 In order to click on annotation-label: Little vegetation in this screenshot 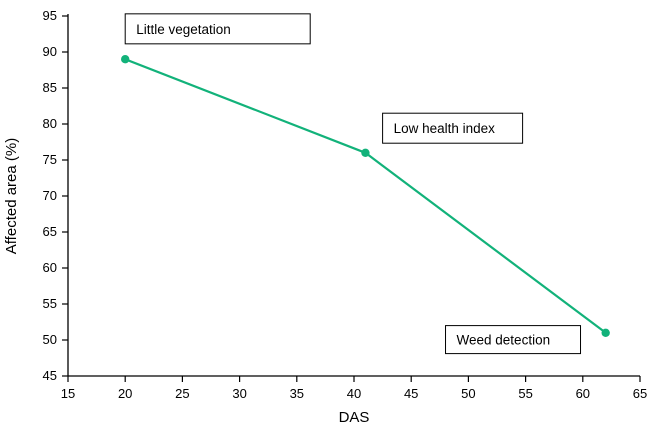, I will do `click(183, 29)`.